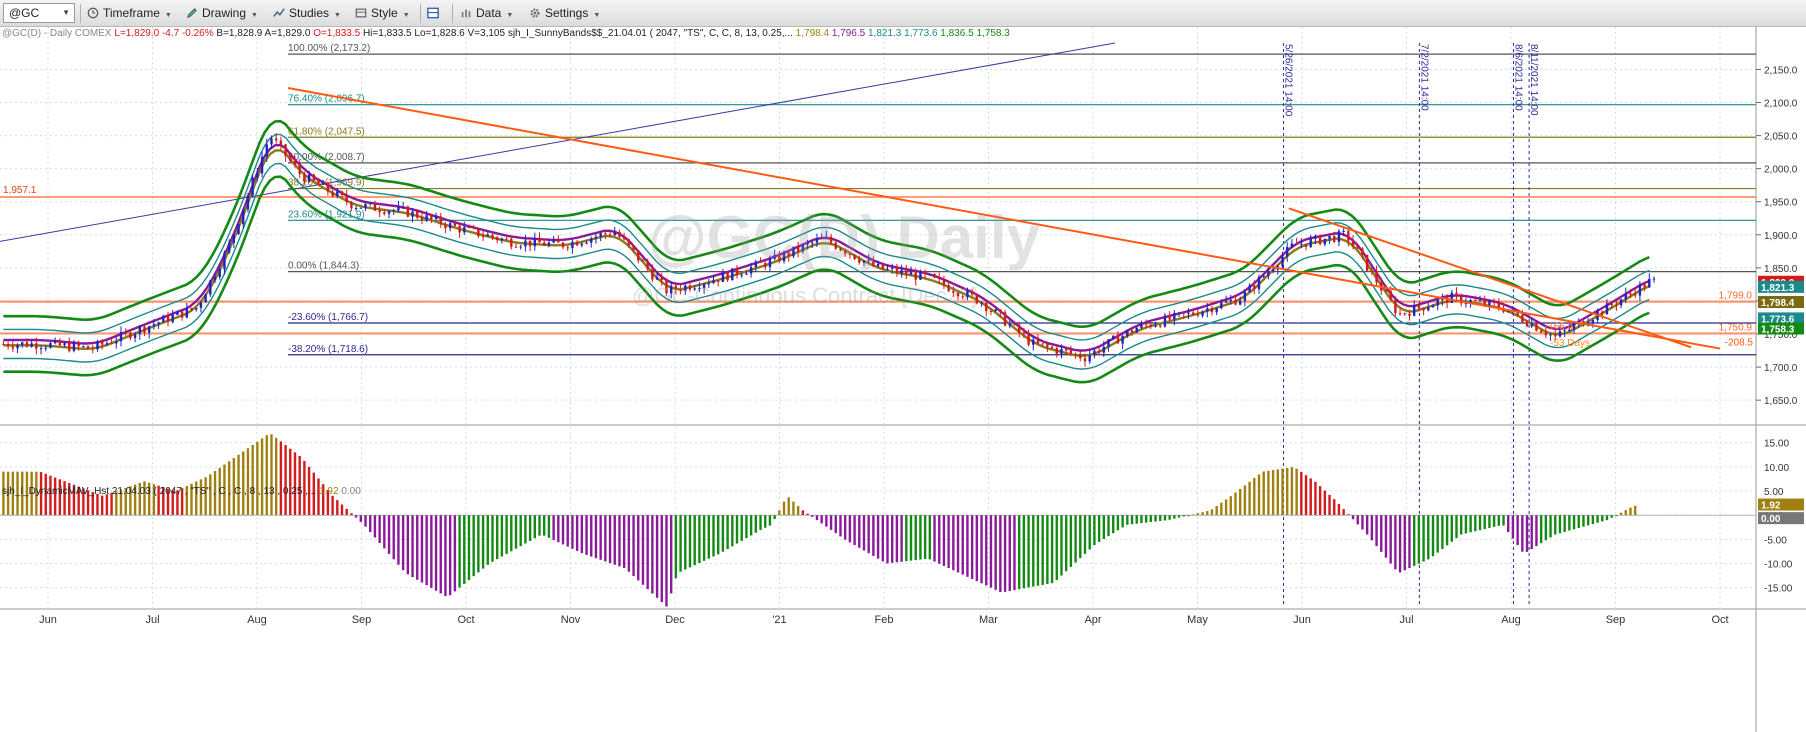 This screenshot has height=732, width=1806. I want to click on symbol-input: @GC ▼, so click(39, 13).